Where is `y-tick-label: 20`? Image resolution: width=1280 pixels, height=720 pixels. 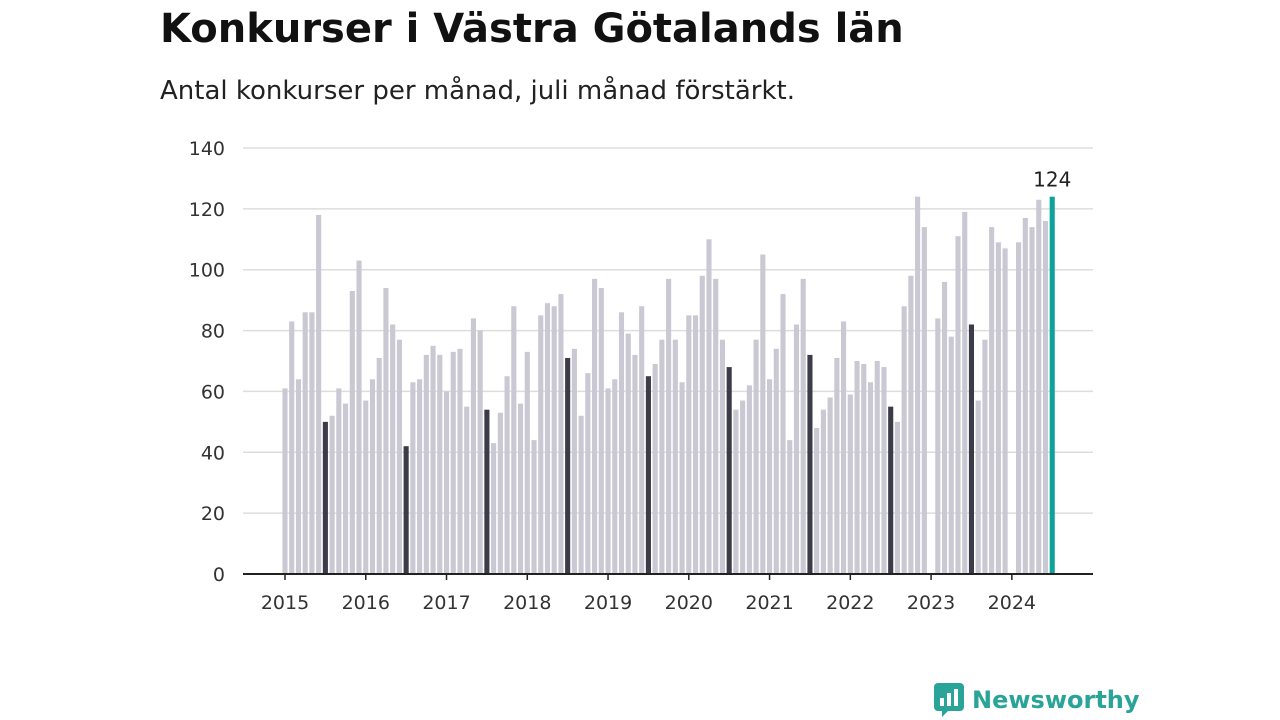 y-tick-label: 20 is located at coordinates (213, 514).